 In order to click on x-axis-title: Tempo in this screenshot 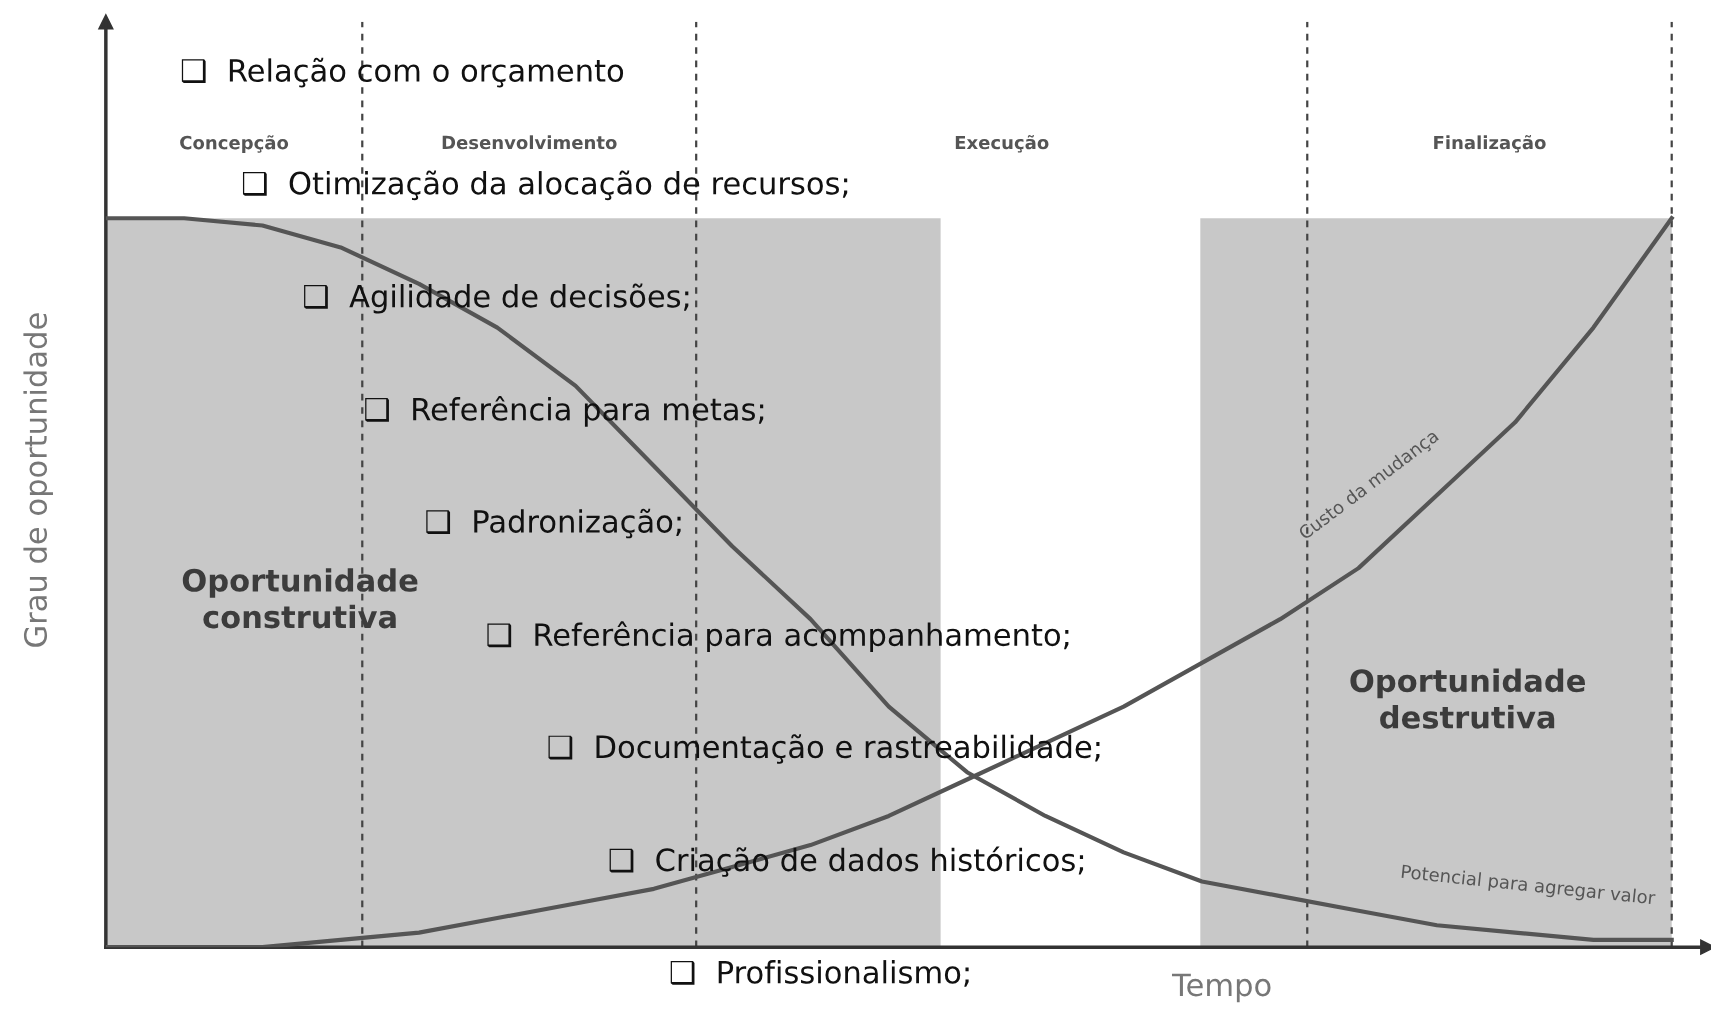, I will do `click(1221, 988)`.